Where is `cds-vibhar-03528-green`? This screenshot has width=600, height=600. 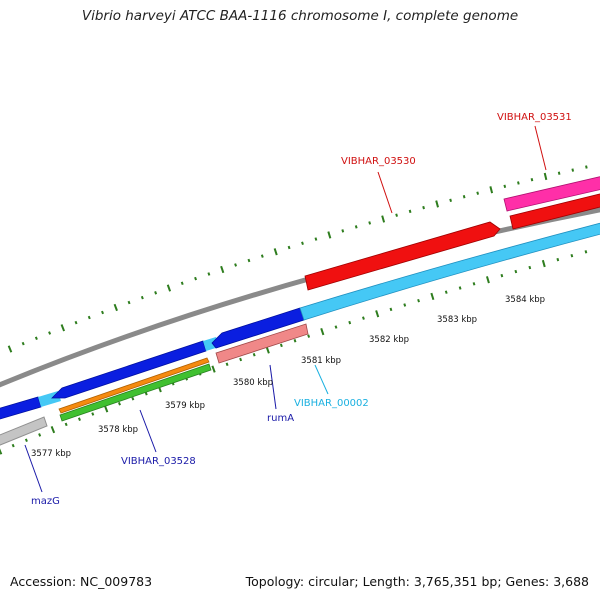 cds-vibhar-03528-green is located at coordinates (135, 392).